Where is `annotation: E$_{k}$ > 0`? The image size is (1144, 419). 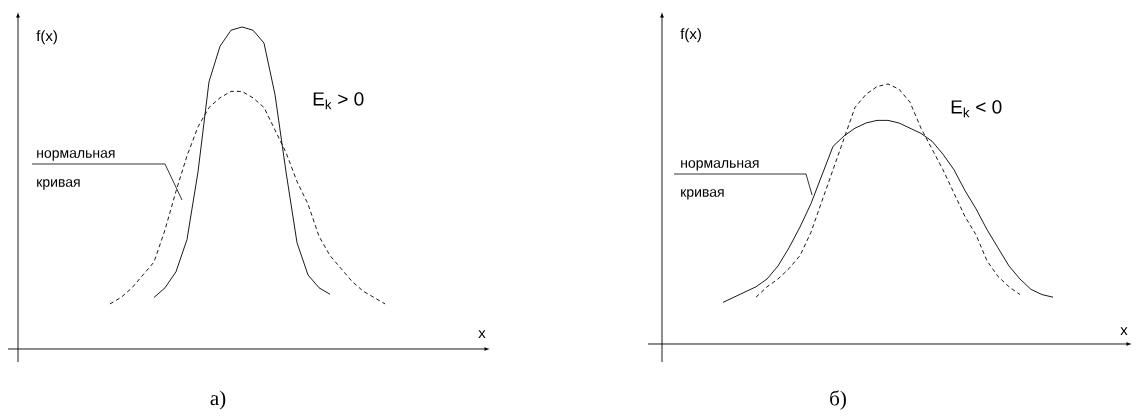 annotation: E$_{k}$ > 0 is located at coordinates (338, 101).